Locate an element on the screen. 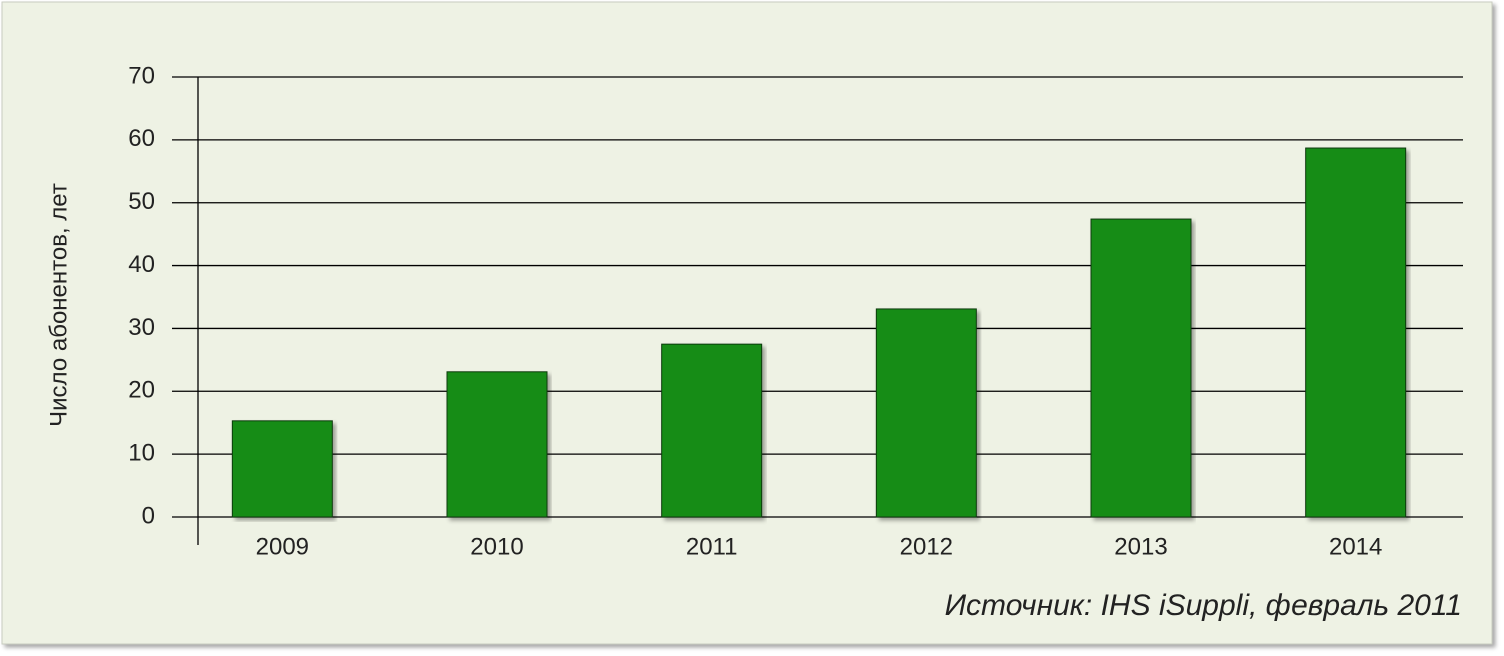 The image size is (1504, 656). x-tick-label: 2013 is located at coordinates (1140, 546).